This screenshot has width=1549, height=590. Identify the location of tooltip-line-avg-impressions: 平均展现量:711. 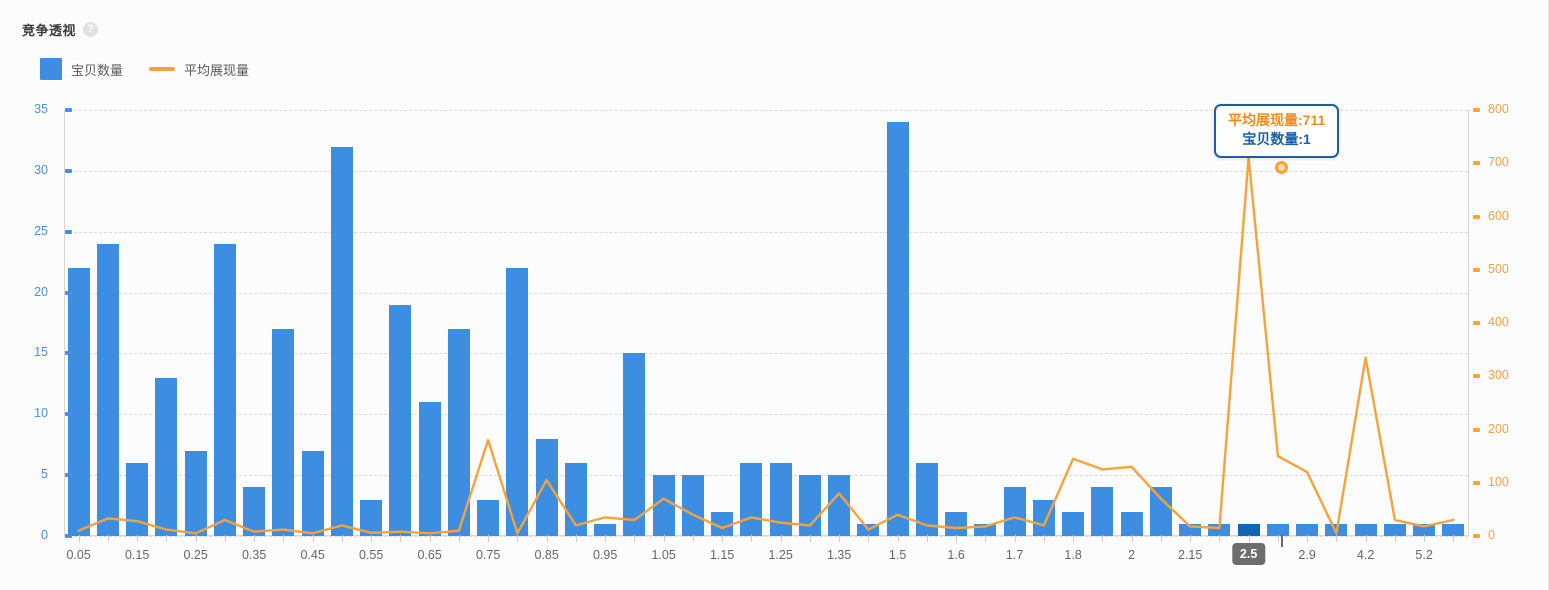
(1277, 120).